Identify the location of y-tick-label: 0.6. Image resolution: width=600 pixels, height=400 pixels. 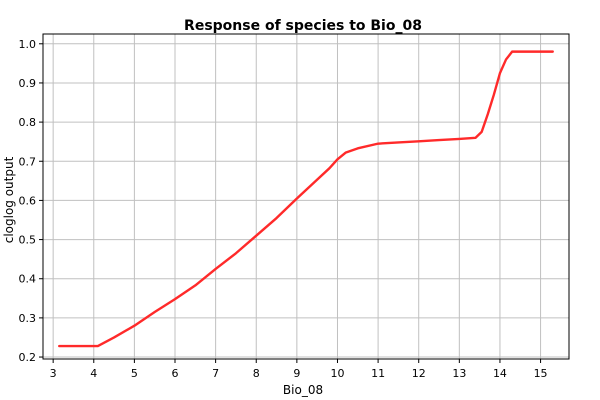
(28, 200).